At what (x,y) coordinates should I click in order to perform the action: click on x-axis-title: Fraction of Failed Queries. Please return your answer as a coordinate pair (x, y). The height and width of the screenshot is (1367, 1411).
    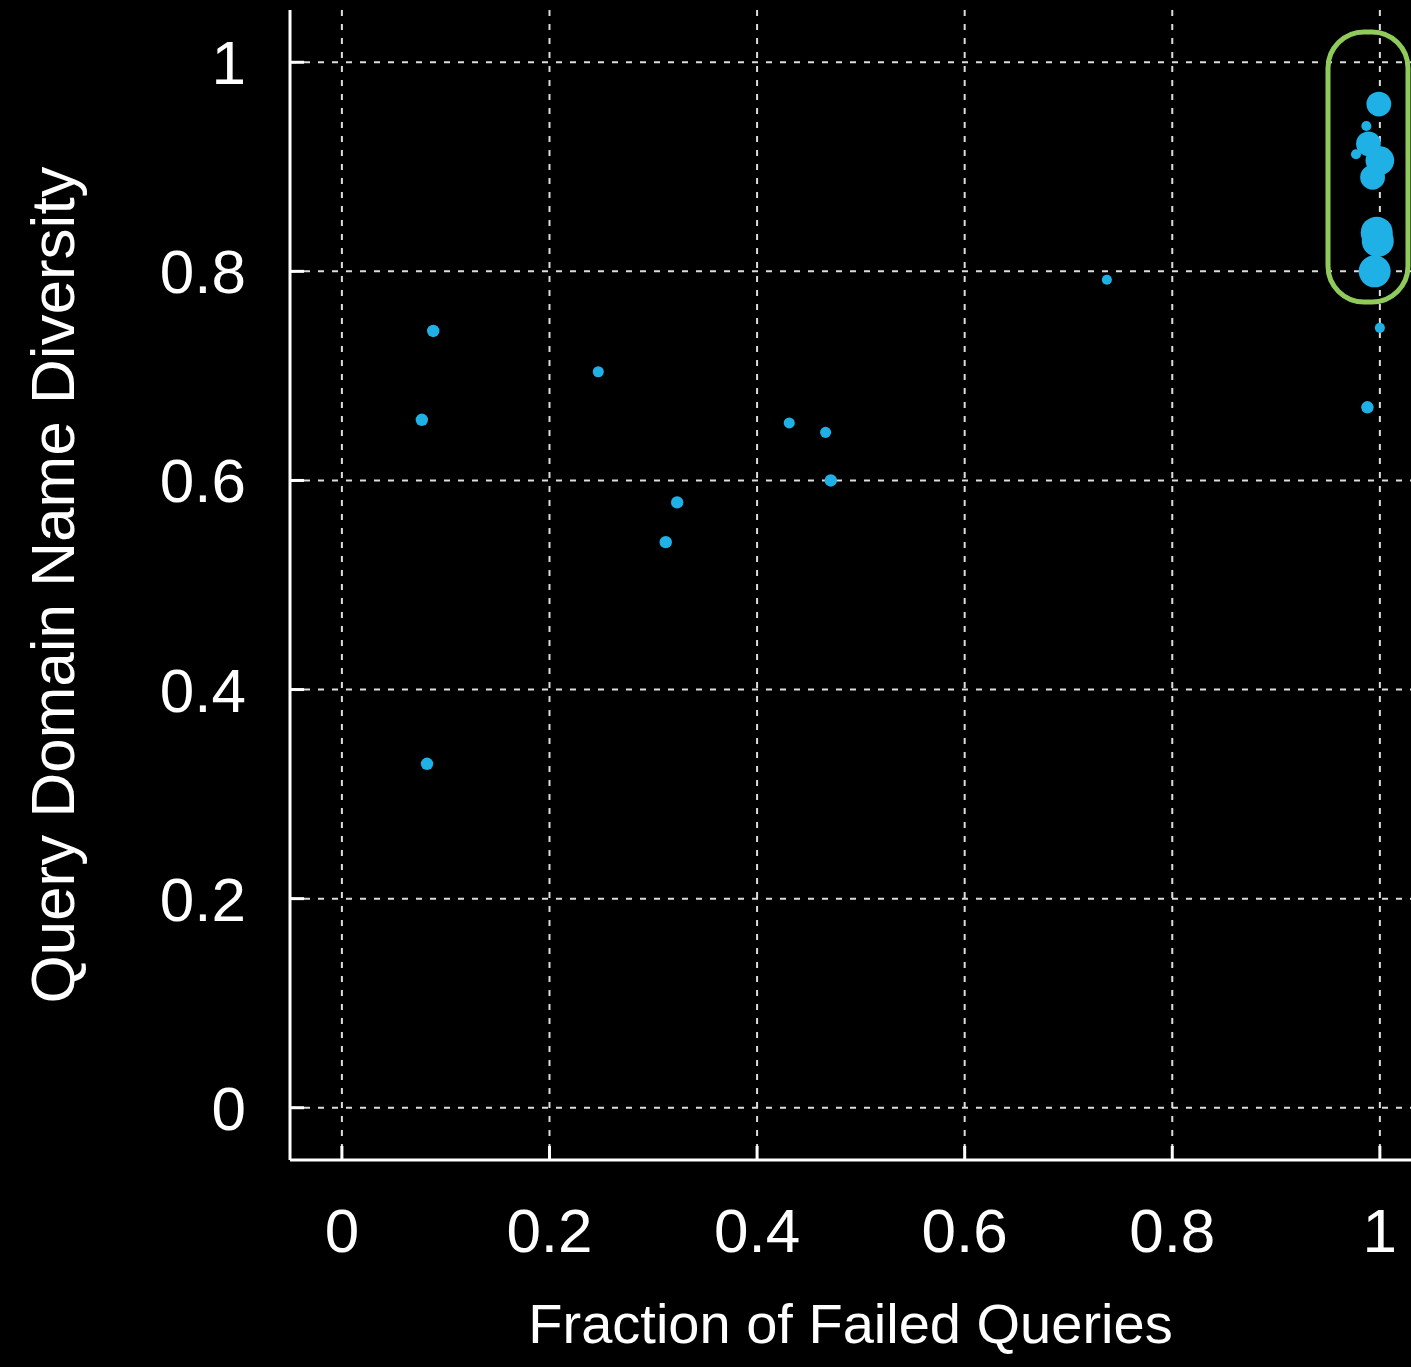
    Looking at the image, I should click on (850, 1323).